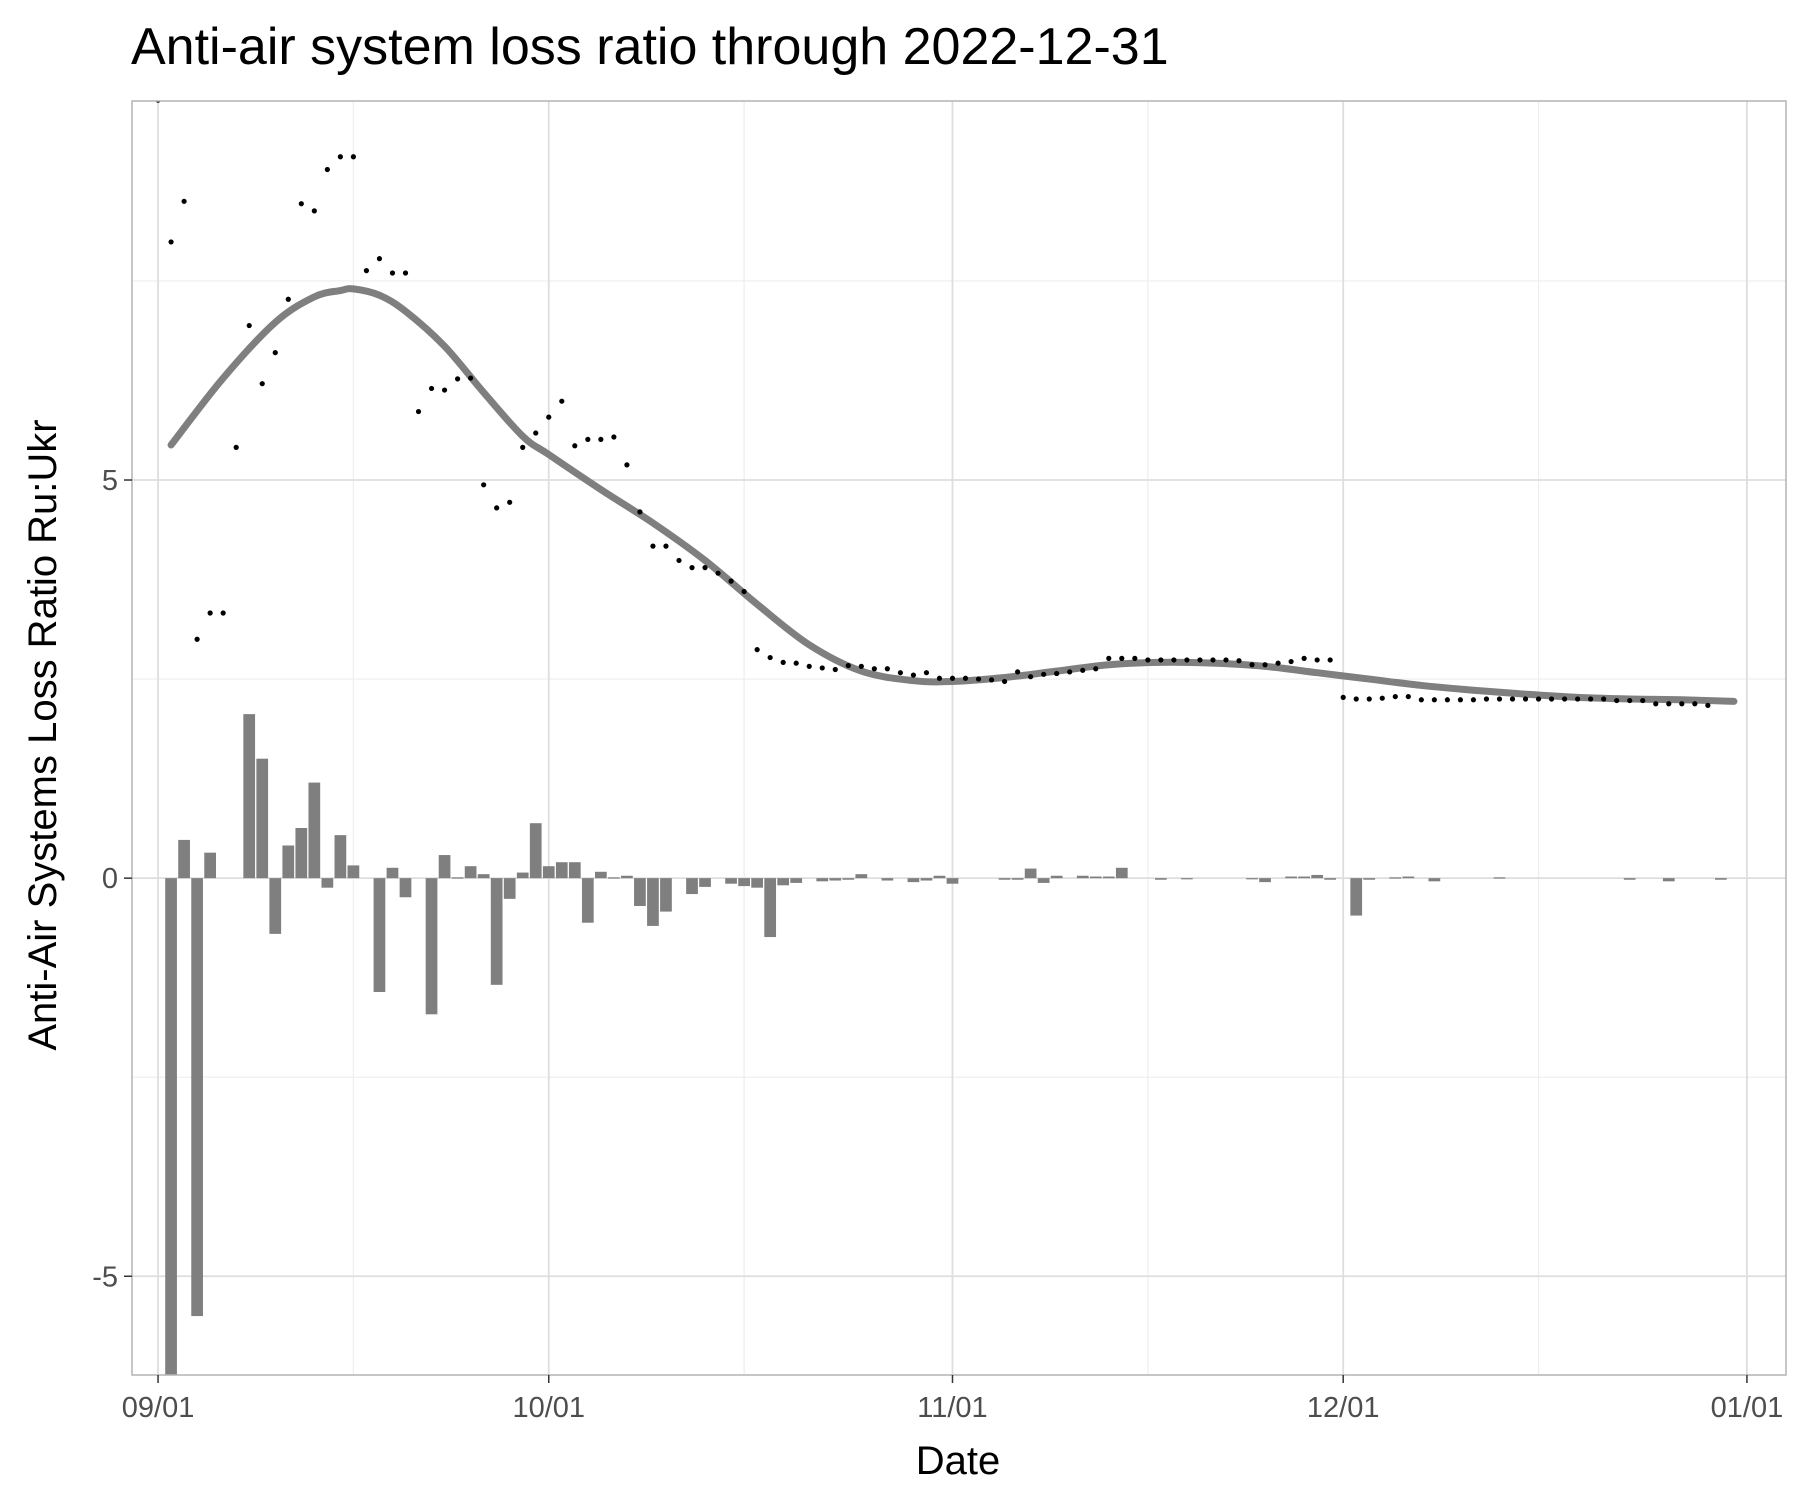  What do you see at coordinates (105, 1277) in the screenshot?
I see `y-tick-label: -5` at bounding box center [105, 1277].